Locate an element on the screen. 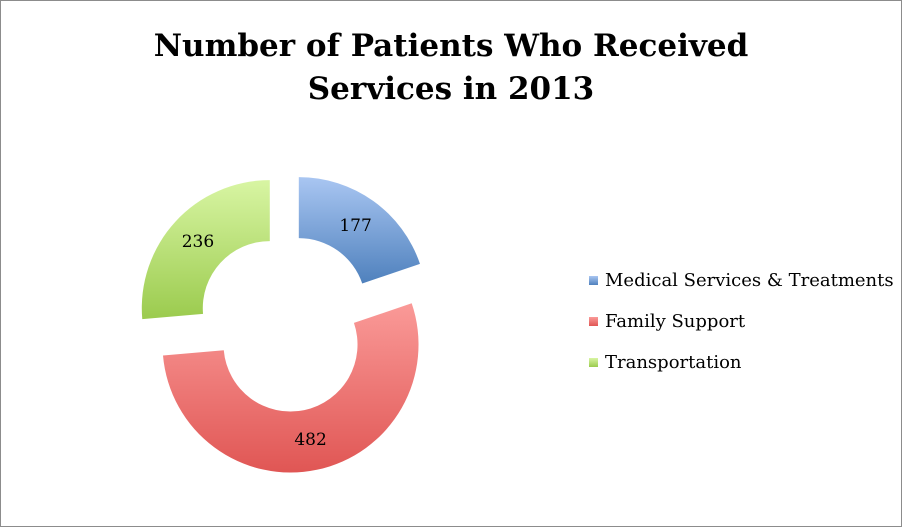  legend-swatch-transportation is located at coordinates (593, 362).